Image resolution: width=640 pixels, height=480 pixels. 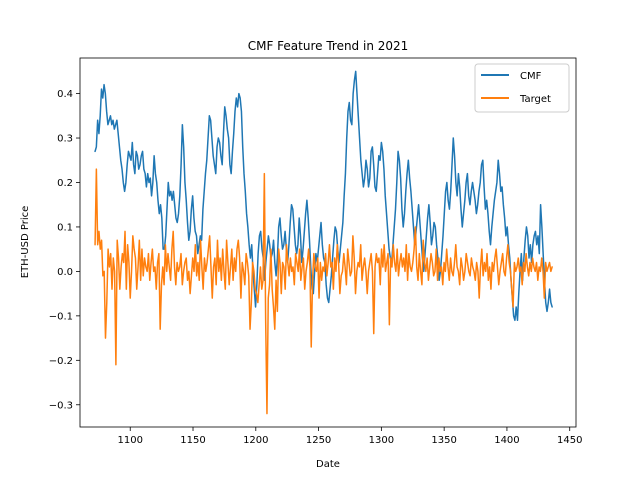 What do you see at coordinates (61, 361) in the screenshot?
I see `y-tick-label: −0.2` at bounding box center [61, 361].